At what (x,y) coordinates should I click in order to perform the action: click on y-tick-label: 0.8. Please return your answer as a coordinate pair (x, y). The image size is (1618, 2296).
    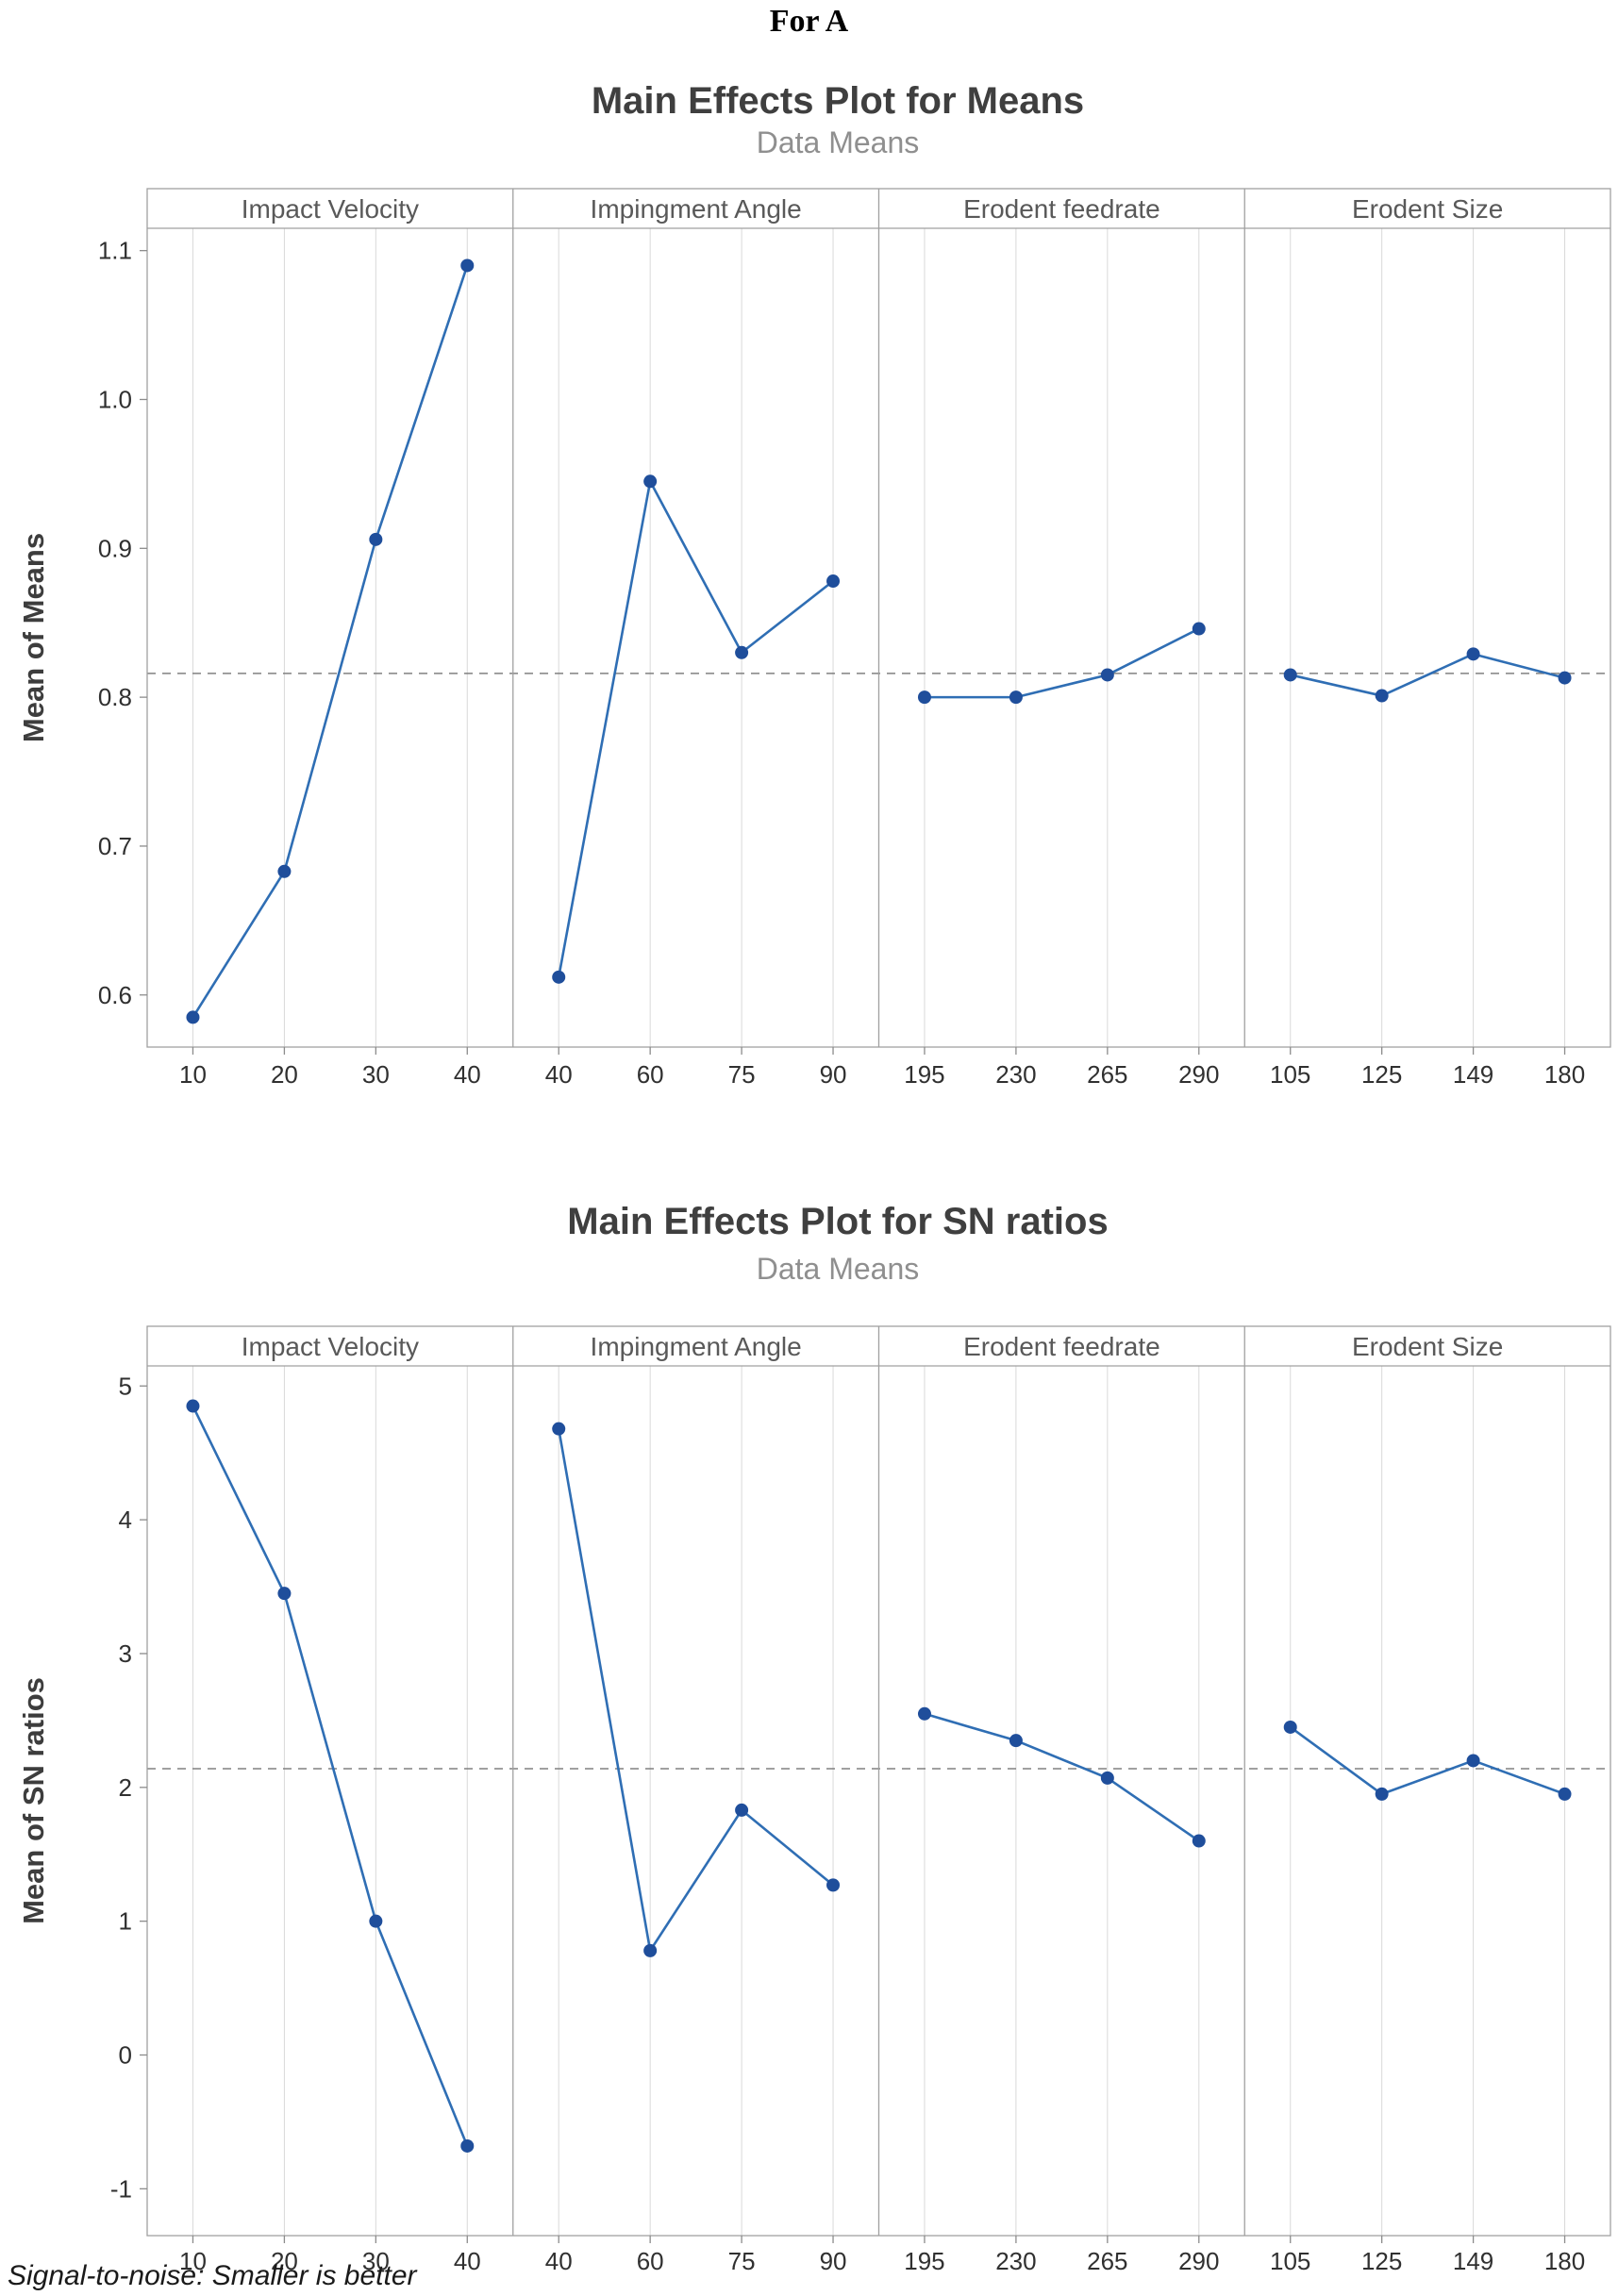
    Looking at the image, I should click on (115, 697).